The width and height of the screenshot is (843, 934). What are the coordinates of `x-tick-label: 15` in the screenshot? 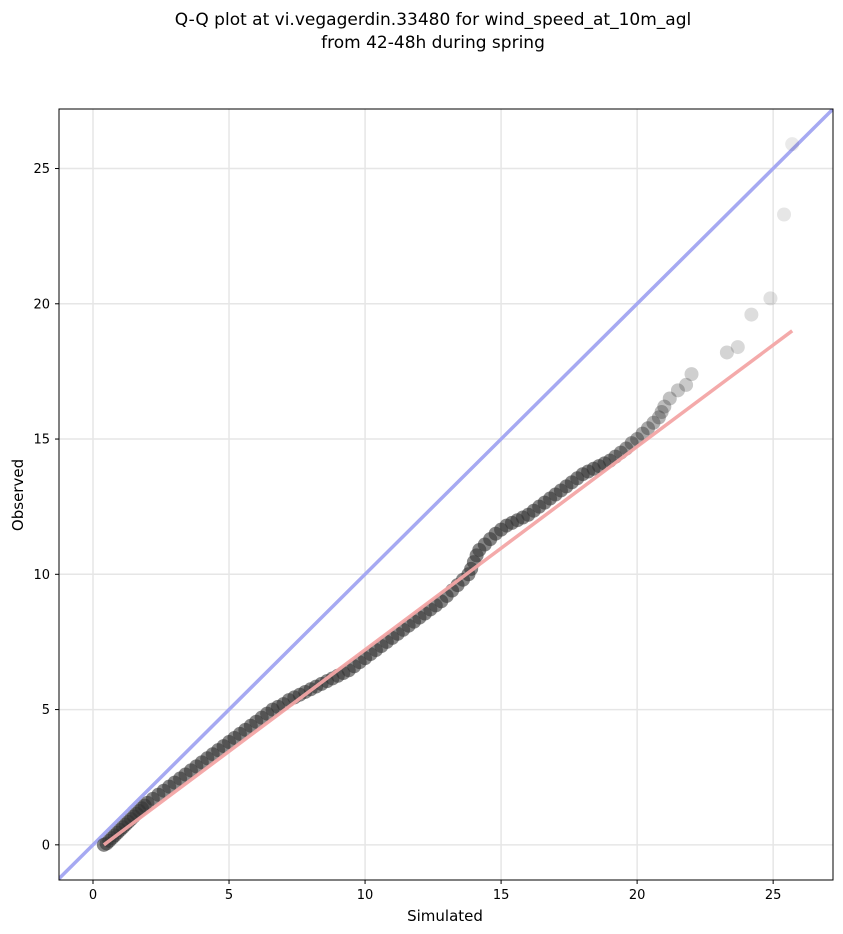 It's located at (501, 895).